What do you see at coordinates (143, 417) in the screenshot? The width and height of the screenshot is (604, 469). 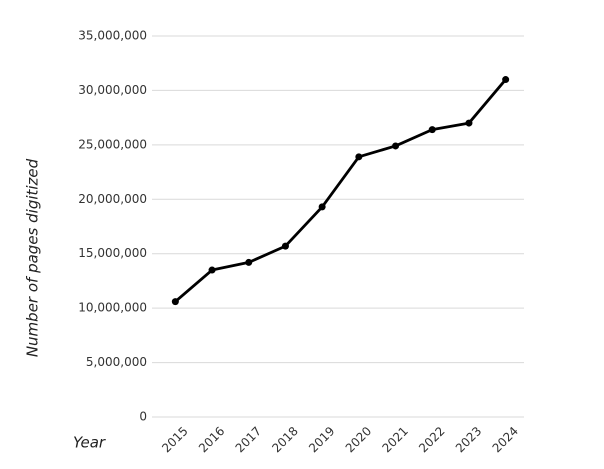 I see `y-tick-label: 0` at bounding box center [143, 417].